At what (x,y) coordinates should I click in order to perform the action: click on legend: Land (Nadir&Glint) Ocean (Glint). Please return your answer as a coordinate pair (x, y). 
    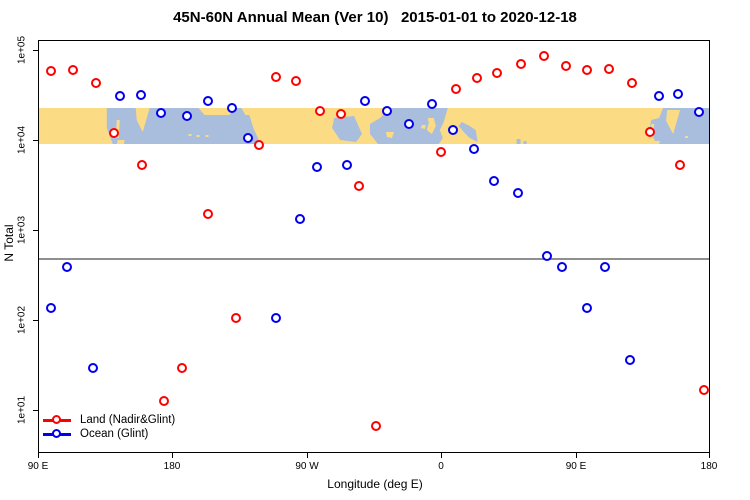
    Looking at the image, I should click on (108, 427).